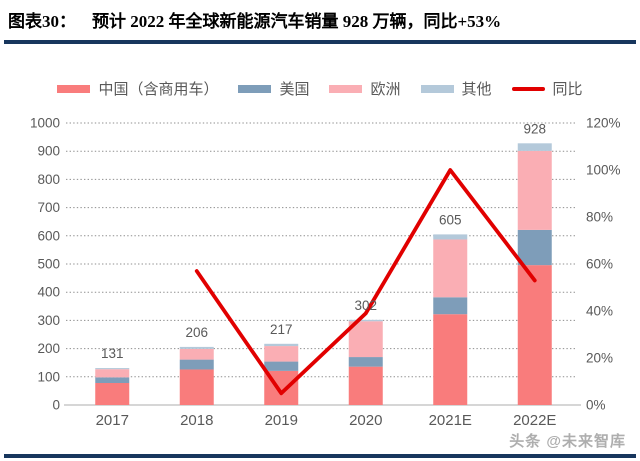 This screenshot has width=640, height=461. I want to click on right-axis-tick-label: 20%, so click(599, 358).